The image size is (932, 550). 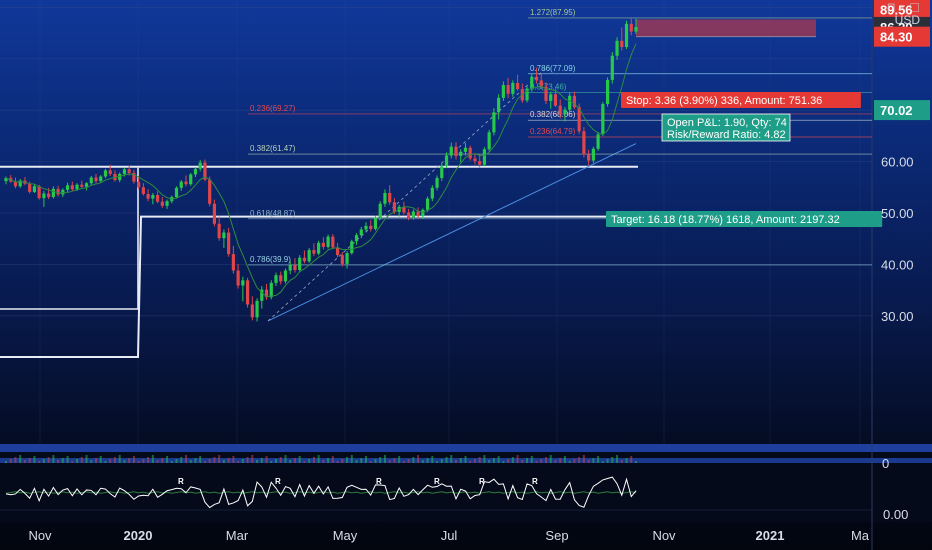 What do you see at coordinates (40, 535) in the screenshot?
I see `time-axis-label: Nov` at bounding box center [40, 535].